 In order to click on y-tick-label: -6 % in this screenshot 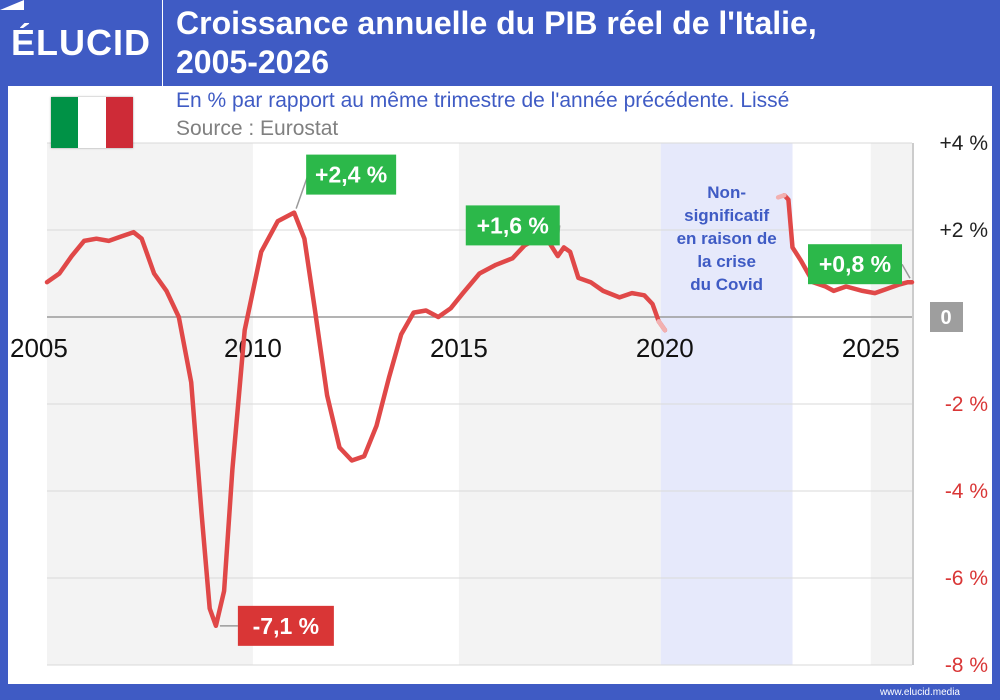, I will do `click(966, 578)`.